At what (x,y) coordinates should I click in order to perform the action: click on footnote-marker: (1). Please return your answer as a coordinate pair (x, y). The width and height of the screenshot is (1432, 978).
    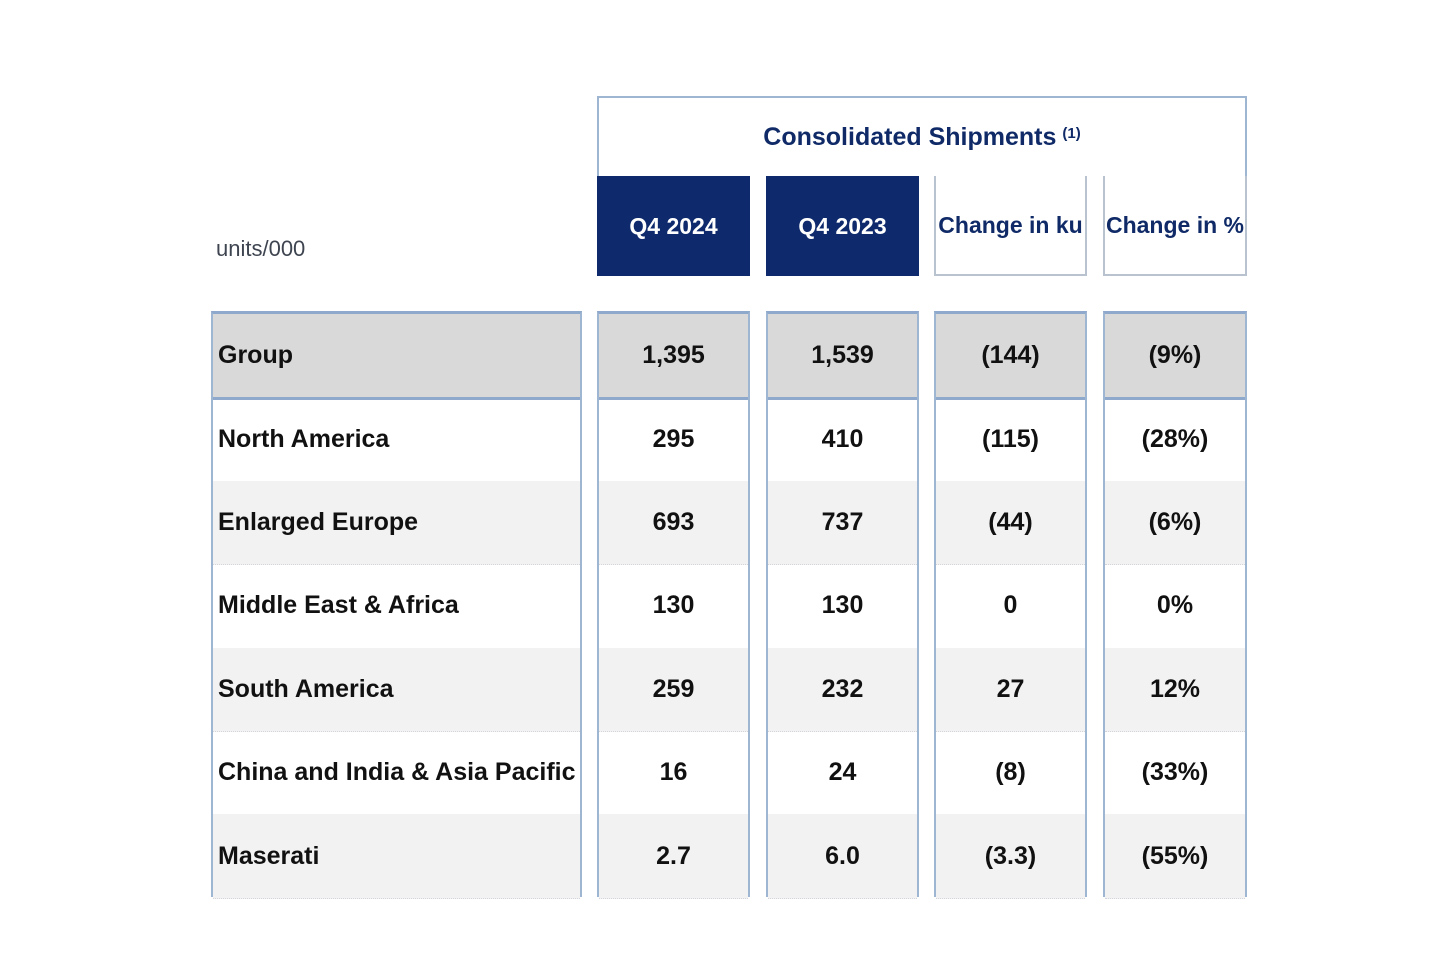
    Looking at the image, I should click on (1071, 133).